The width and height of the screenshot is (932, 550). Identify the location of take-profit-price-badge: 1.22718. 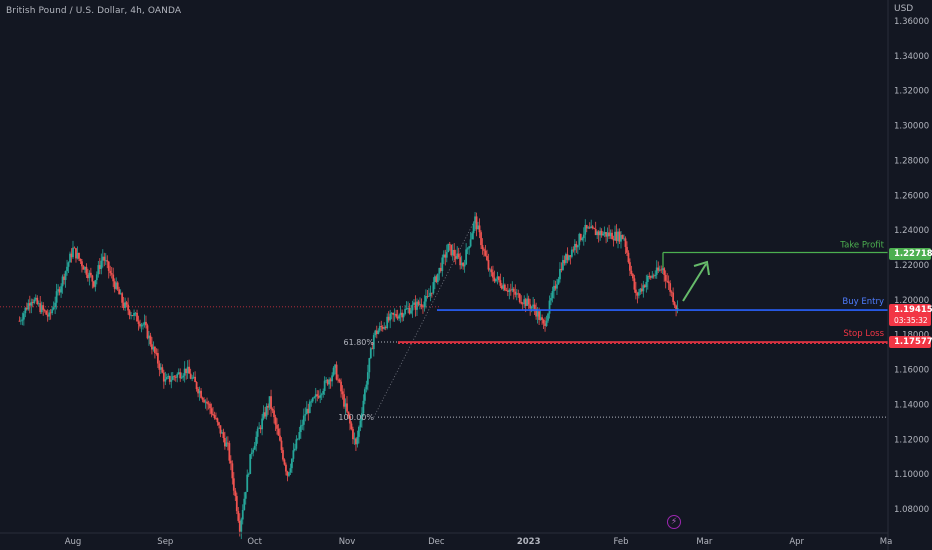
(910, 254).